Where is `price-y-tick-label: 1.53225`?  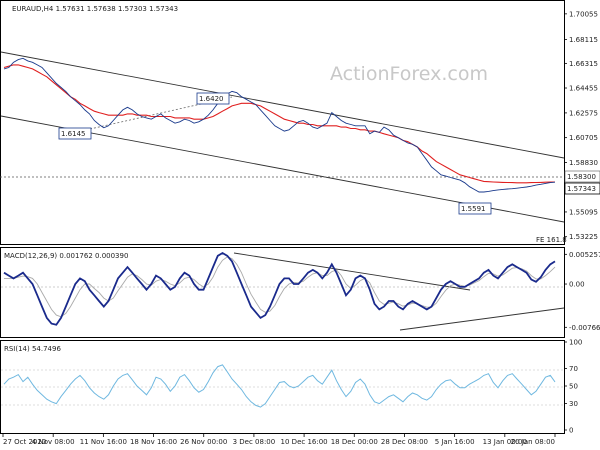 price-y-tick-label: 1.53225 is located at coordinates (583, 237).